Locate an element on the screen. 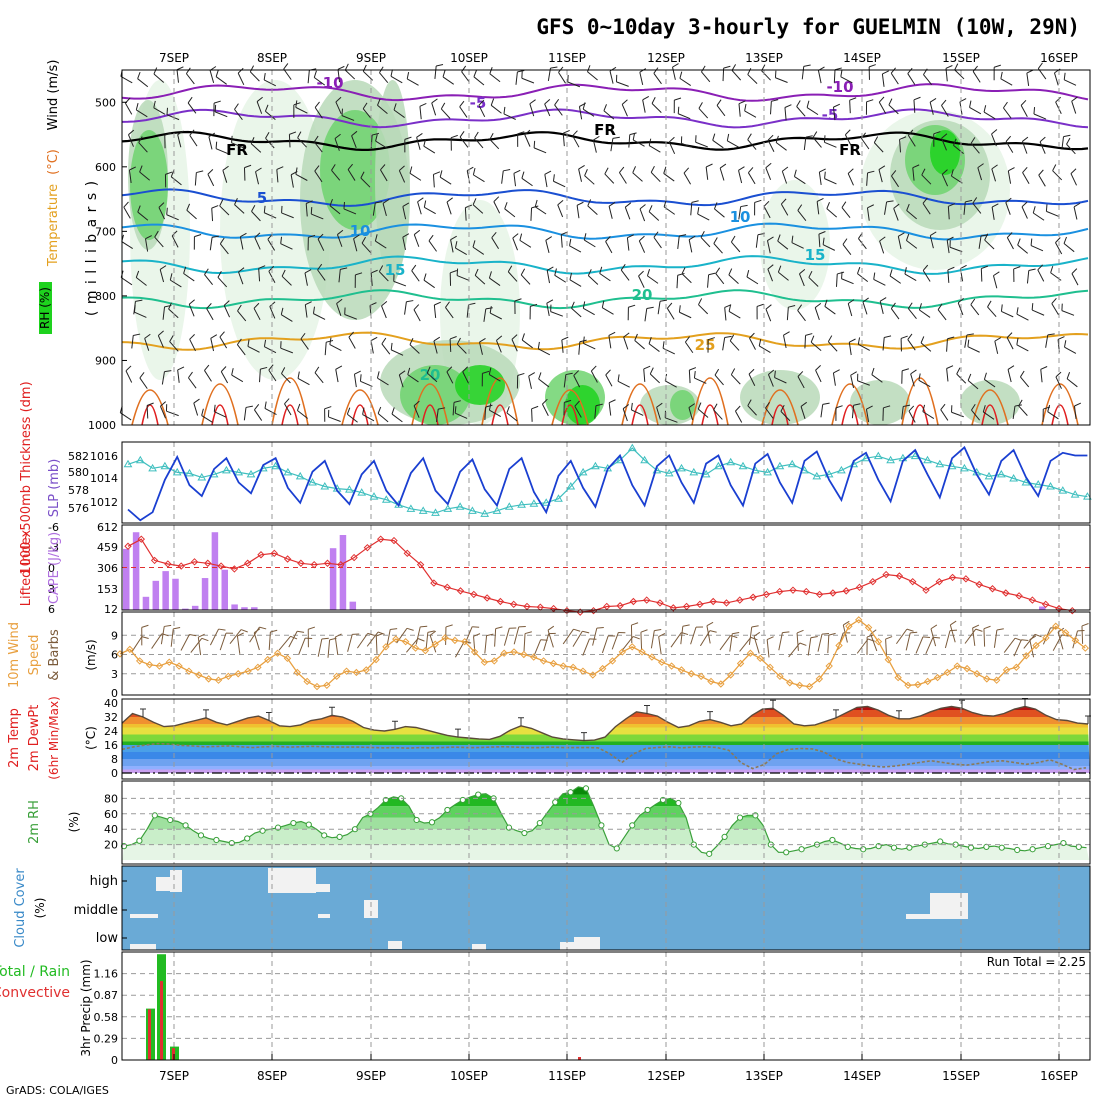  tick-label-rh: 40 is located at coordinates (111, 829).